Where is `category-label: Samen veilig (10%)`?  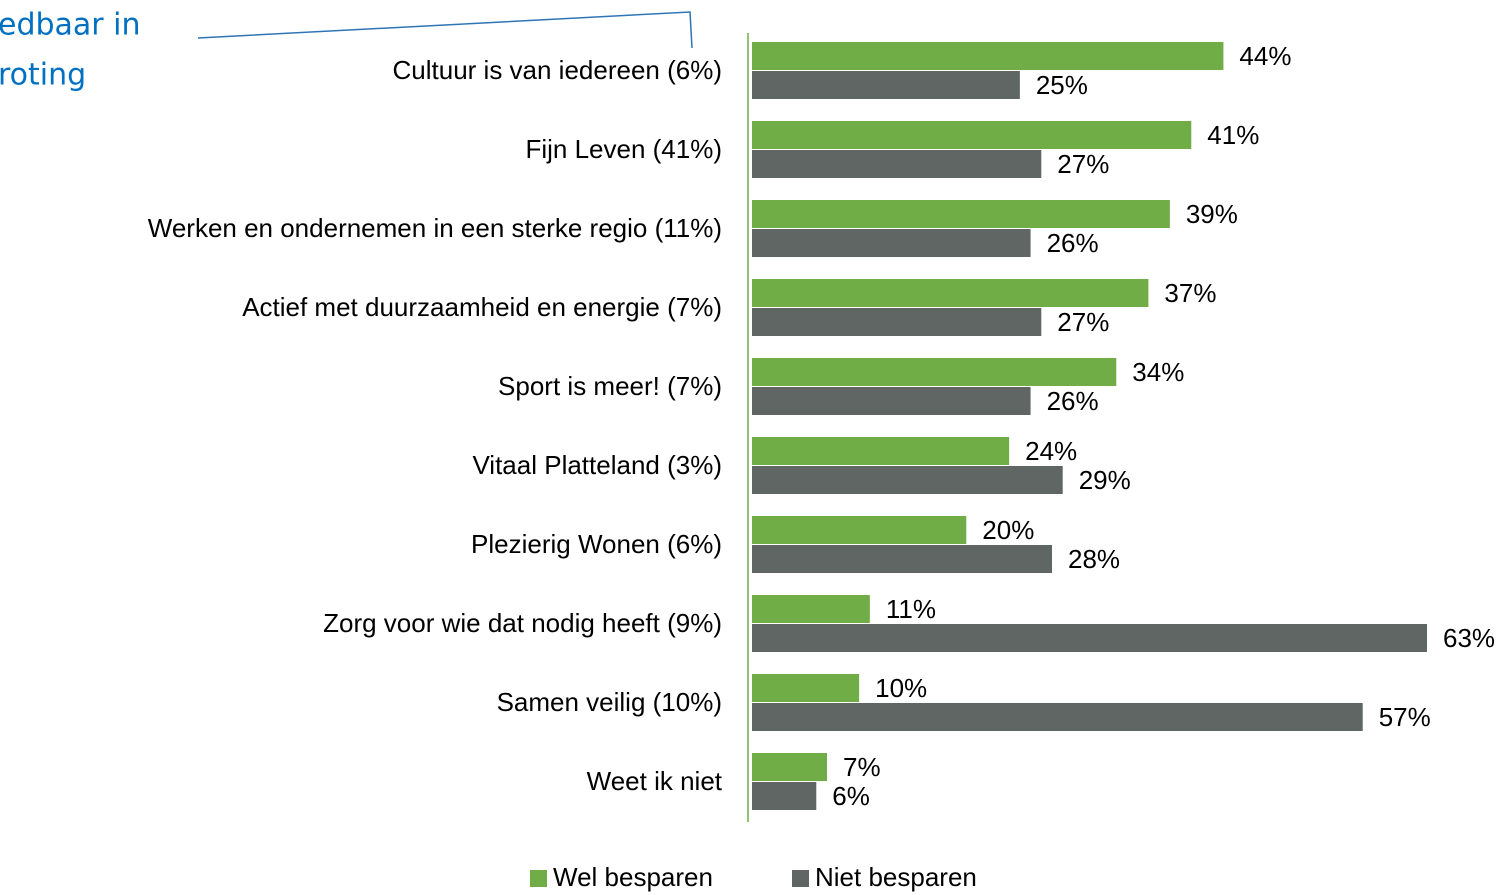
category-label: Samen veilig (10%) is located at coordinates (609, 702).